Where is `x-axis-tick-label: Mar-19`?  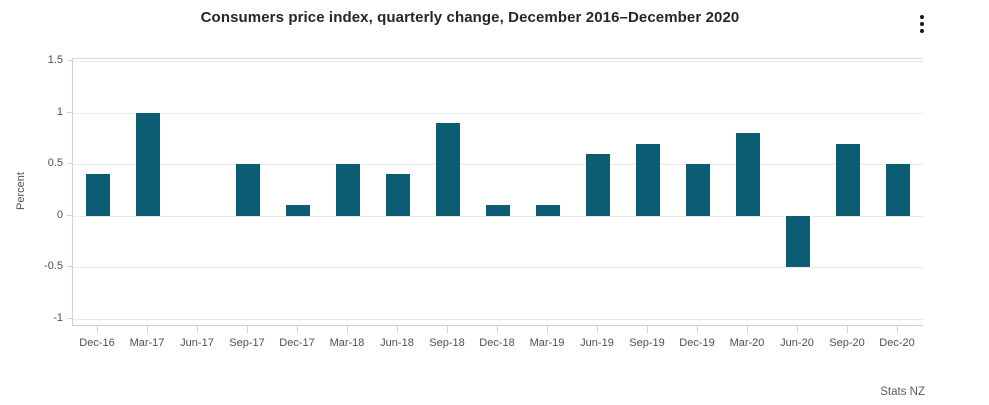
x-axis-tick-label: Mar-19 is located at coordinates (547, 343).